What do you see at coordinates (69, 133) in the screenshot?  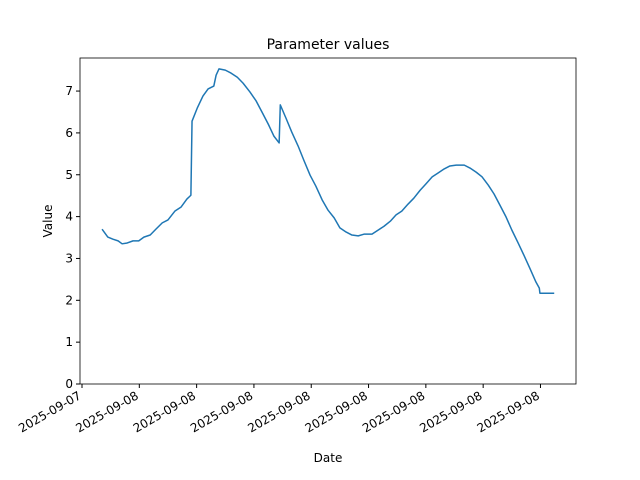 I see `y-tick-label: 6` at bounding box center [69, 133].